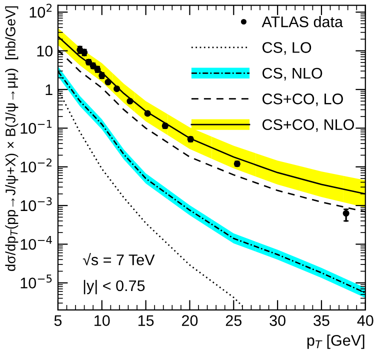 This screenshot has width=374, height=355. What do you see at coordinates (302, 22) in the screenshot?
I see `legend-label: ATLAS data` at bounding box center [302, 22].